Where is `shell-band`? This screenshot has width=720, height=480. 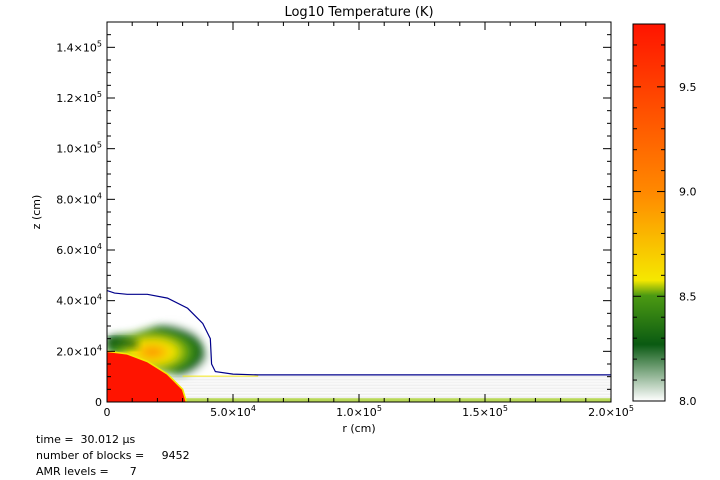
shell-band is located at coordinates (122, 343).